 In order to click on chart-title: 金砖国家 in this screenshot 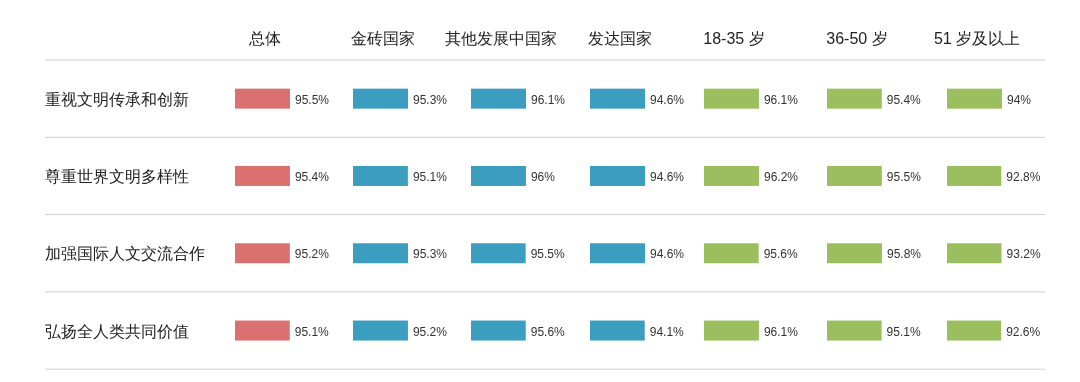, I will do `click(383, 38)`.